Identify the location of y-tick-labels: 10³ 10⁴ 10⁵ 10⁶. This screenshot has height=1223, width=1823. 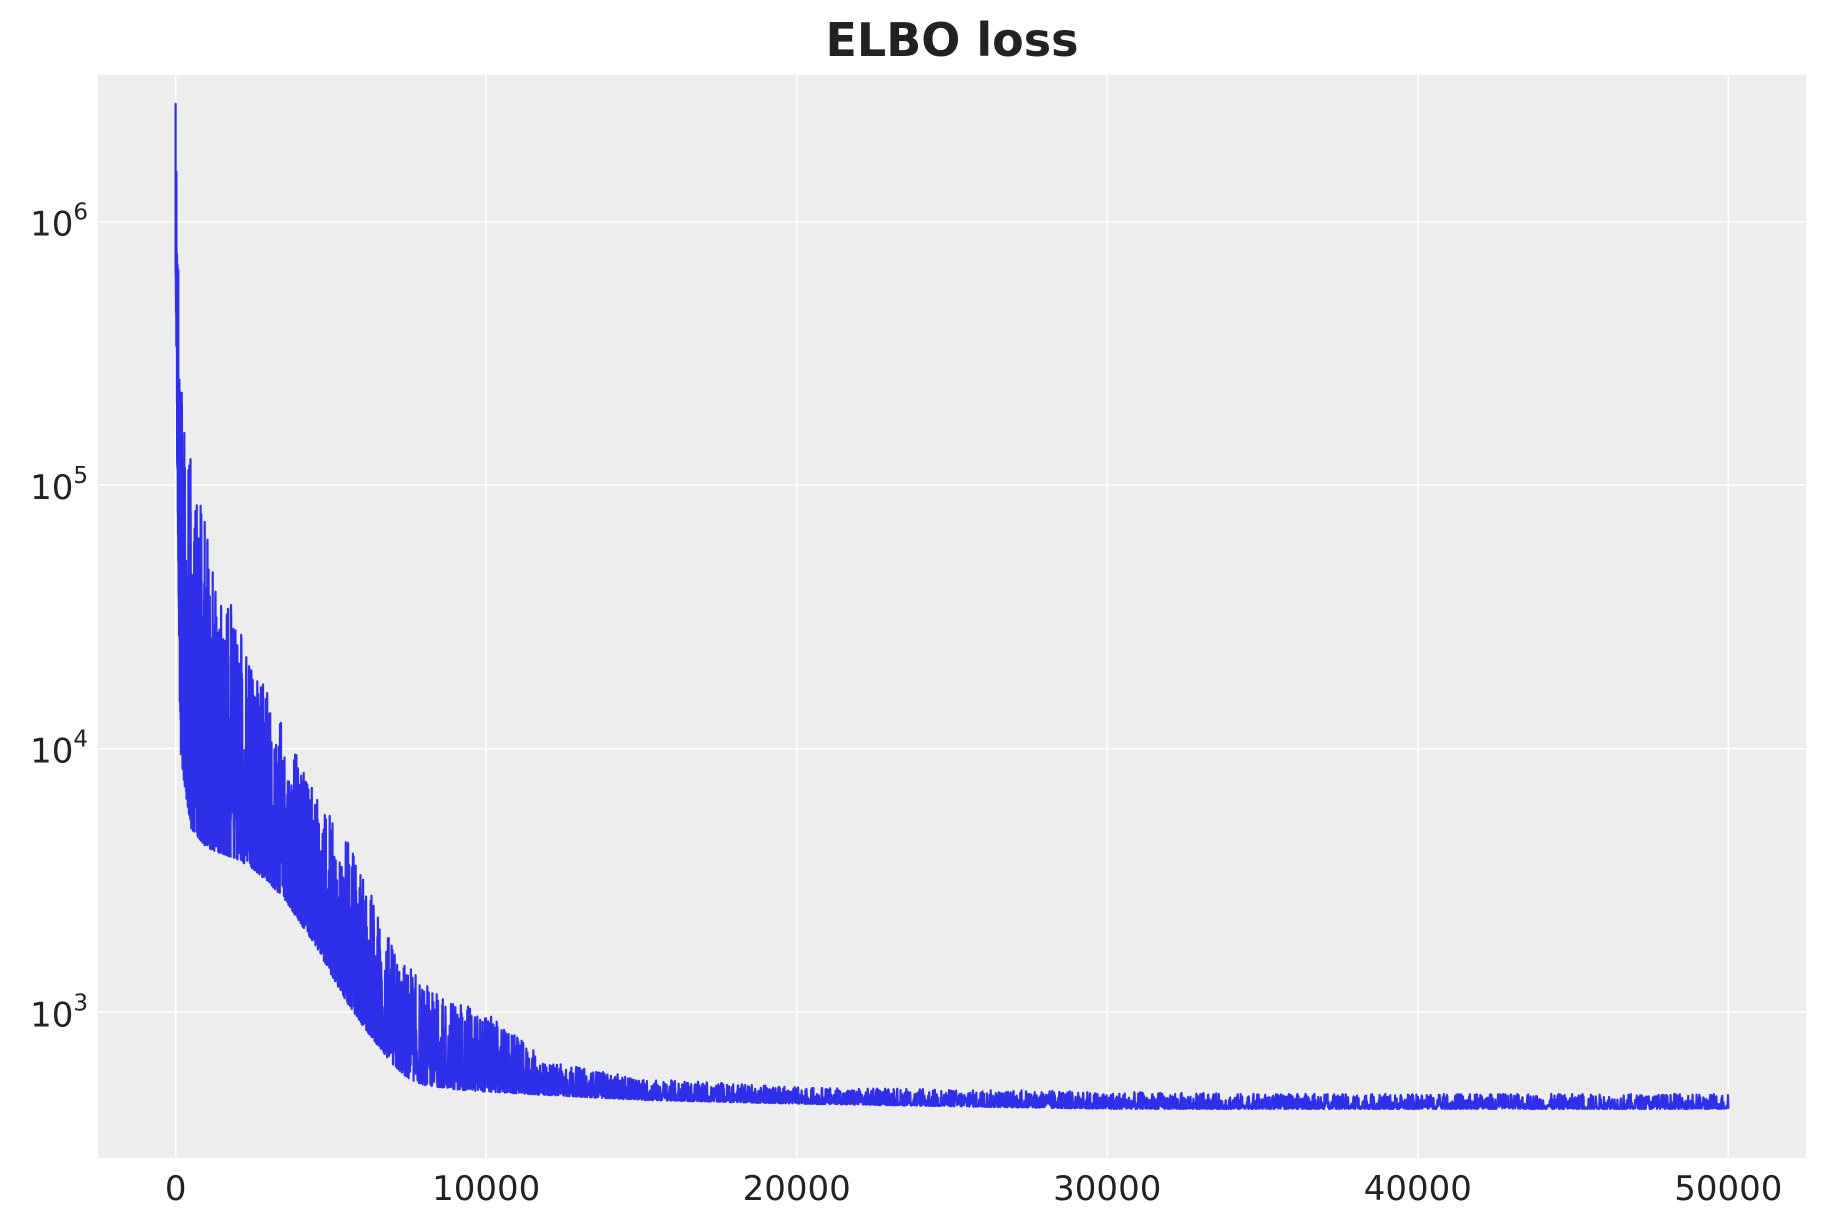
(59, 618).